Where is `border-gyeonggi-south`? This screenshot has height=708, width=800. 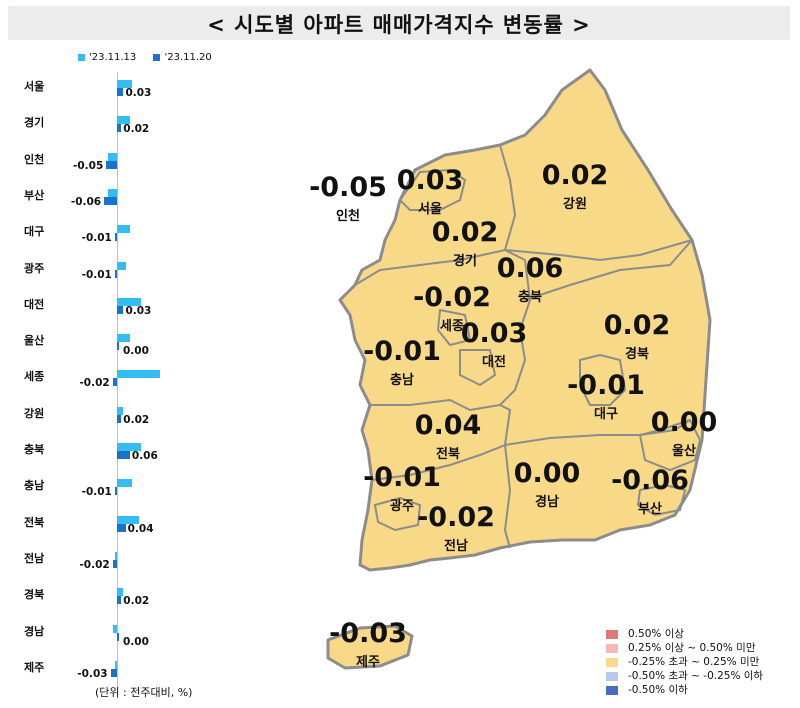 border-gyeonggi-south is located at coordinates (440, 267).